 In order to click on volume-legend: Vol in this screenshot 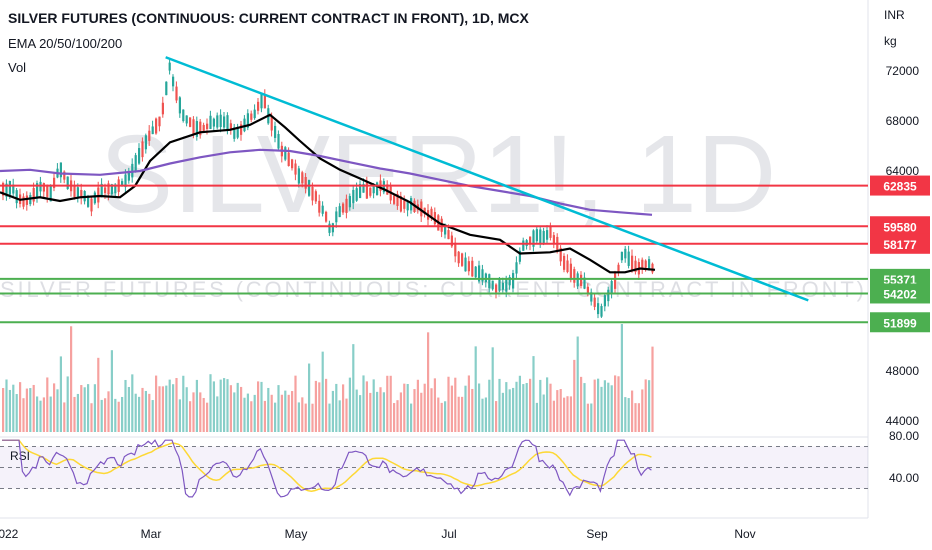, I will do `click(17, 67)`.